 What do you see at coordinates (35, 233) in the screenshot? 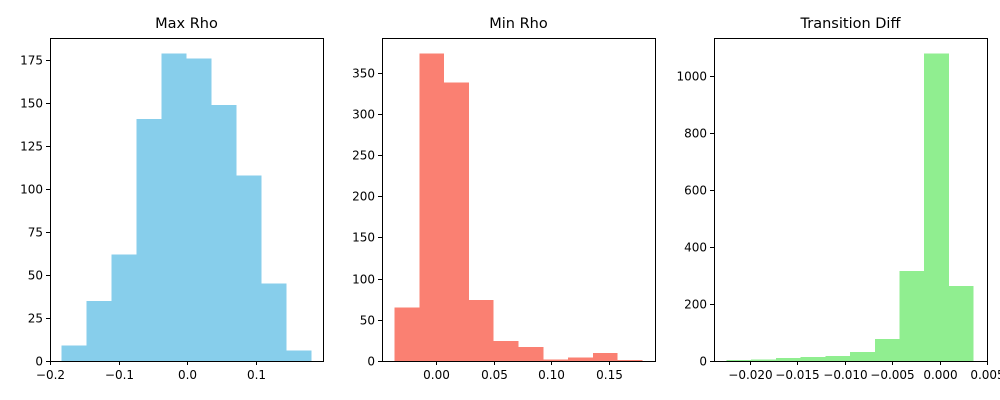
I see `max-rho-y-tick-label: 75` at bounding box center [35, 233].